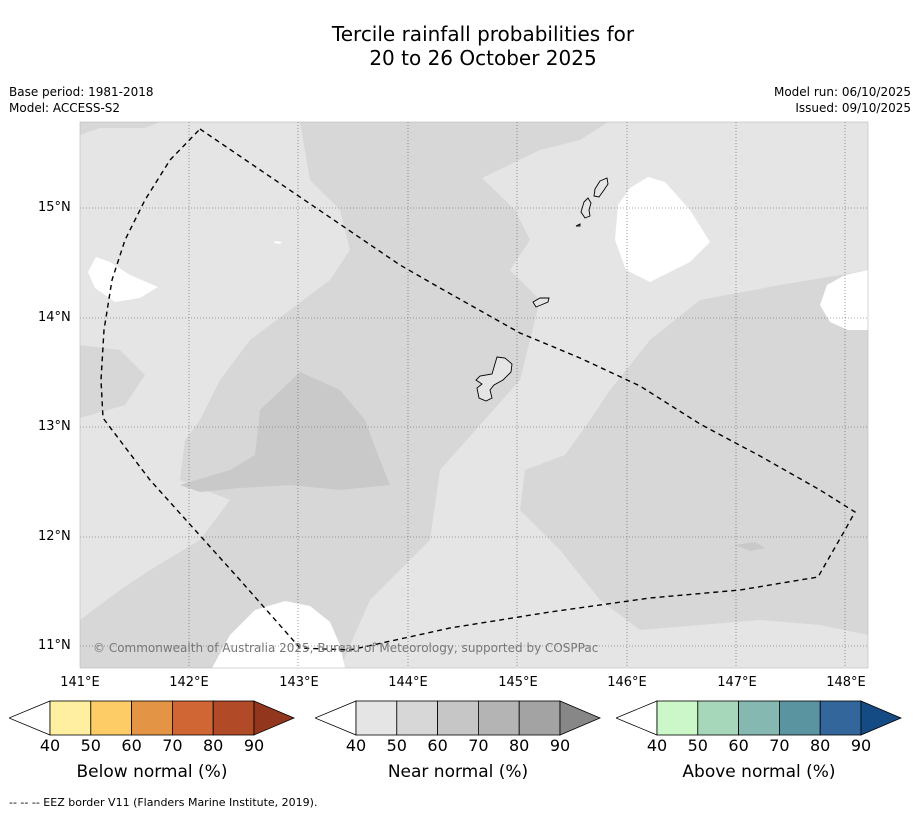  What do you see at coordinates (750, 546) in the screenshot?
I see `near-normal-60-patch` at bounding box center [750, 546].